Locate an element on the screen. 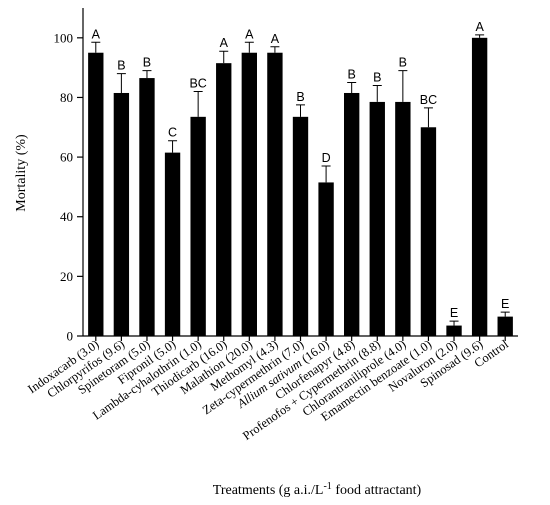  y-axis: 0 20 40 60 80 100 is located at coordinates (69, 176).